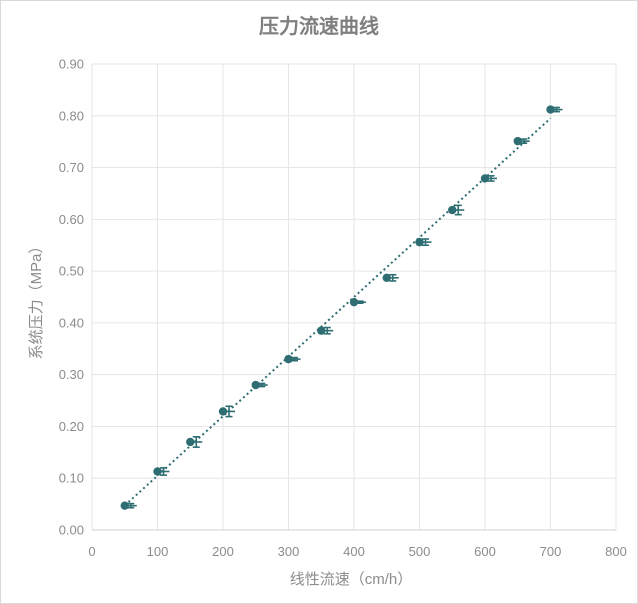 The image size is (638, 604). Describe the element at coordinates (485, 551) in the screenshot. I see `x-tick-label: 600` at that location.